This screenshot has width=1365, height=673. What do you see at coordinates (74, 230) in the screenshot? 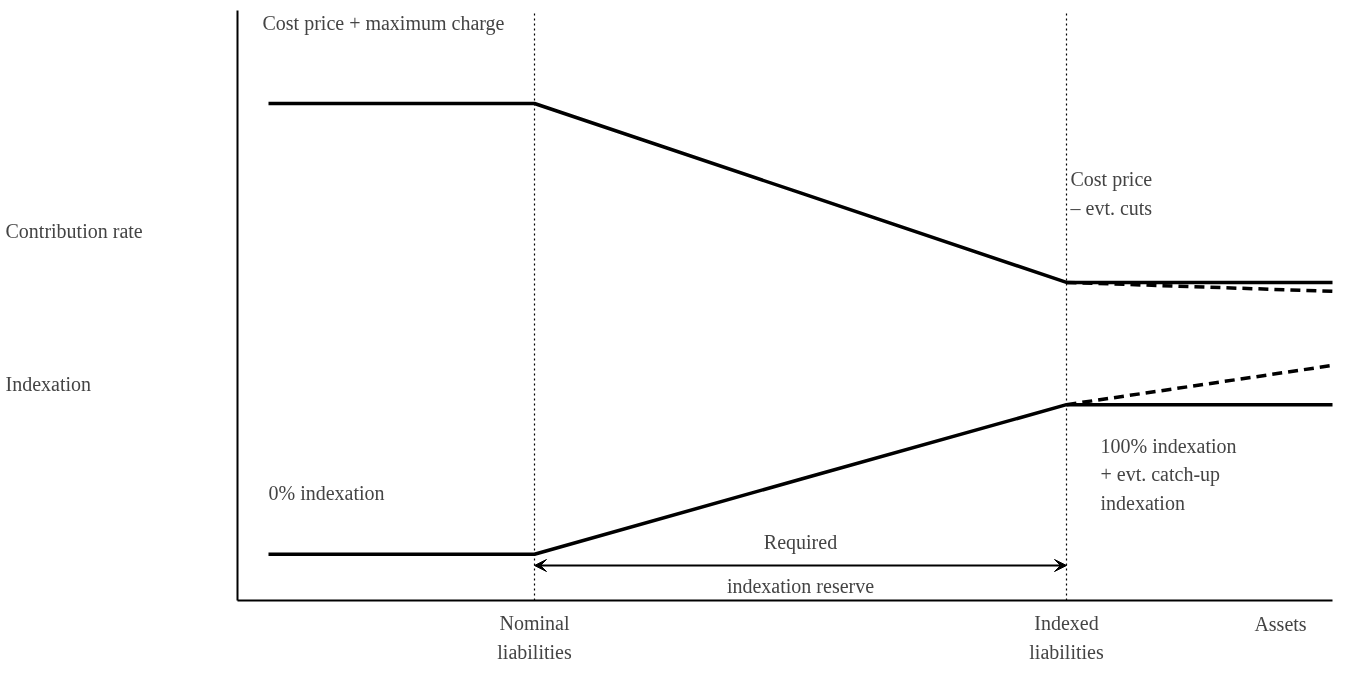
I see `text: Contribution rate` at bounding box center [74, 230].